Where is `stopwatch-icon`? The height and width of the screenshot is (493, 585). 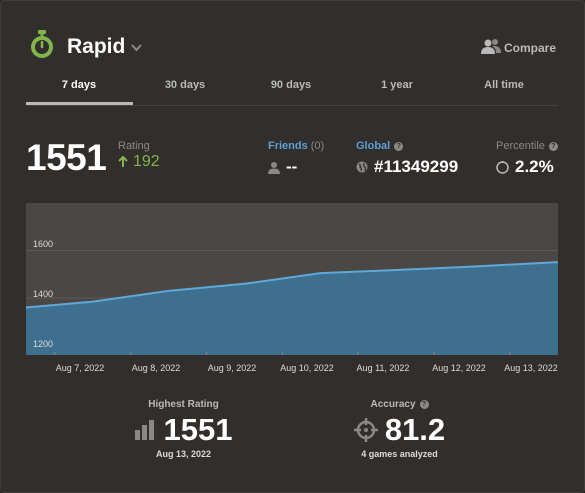
stopwatch-icon is located at coordinates (42, 46).